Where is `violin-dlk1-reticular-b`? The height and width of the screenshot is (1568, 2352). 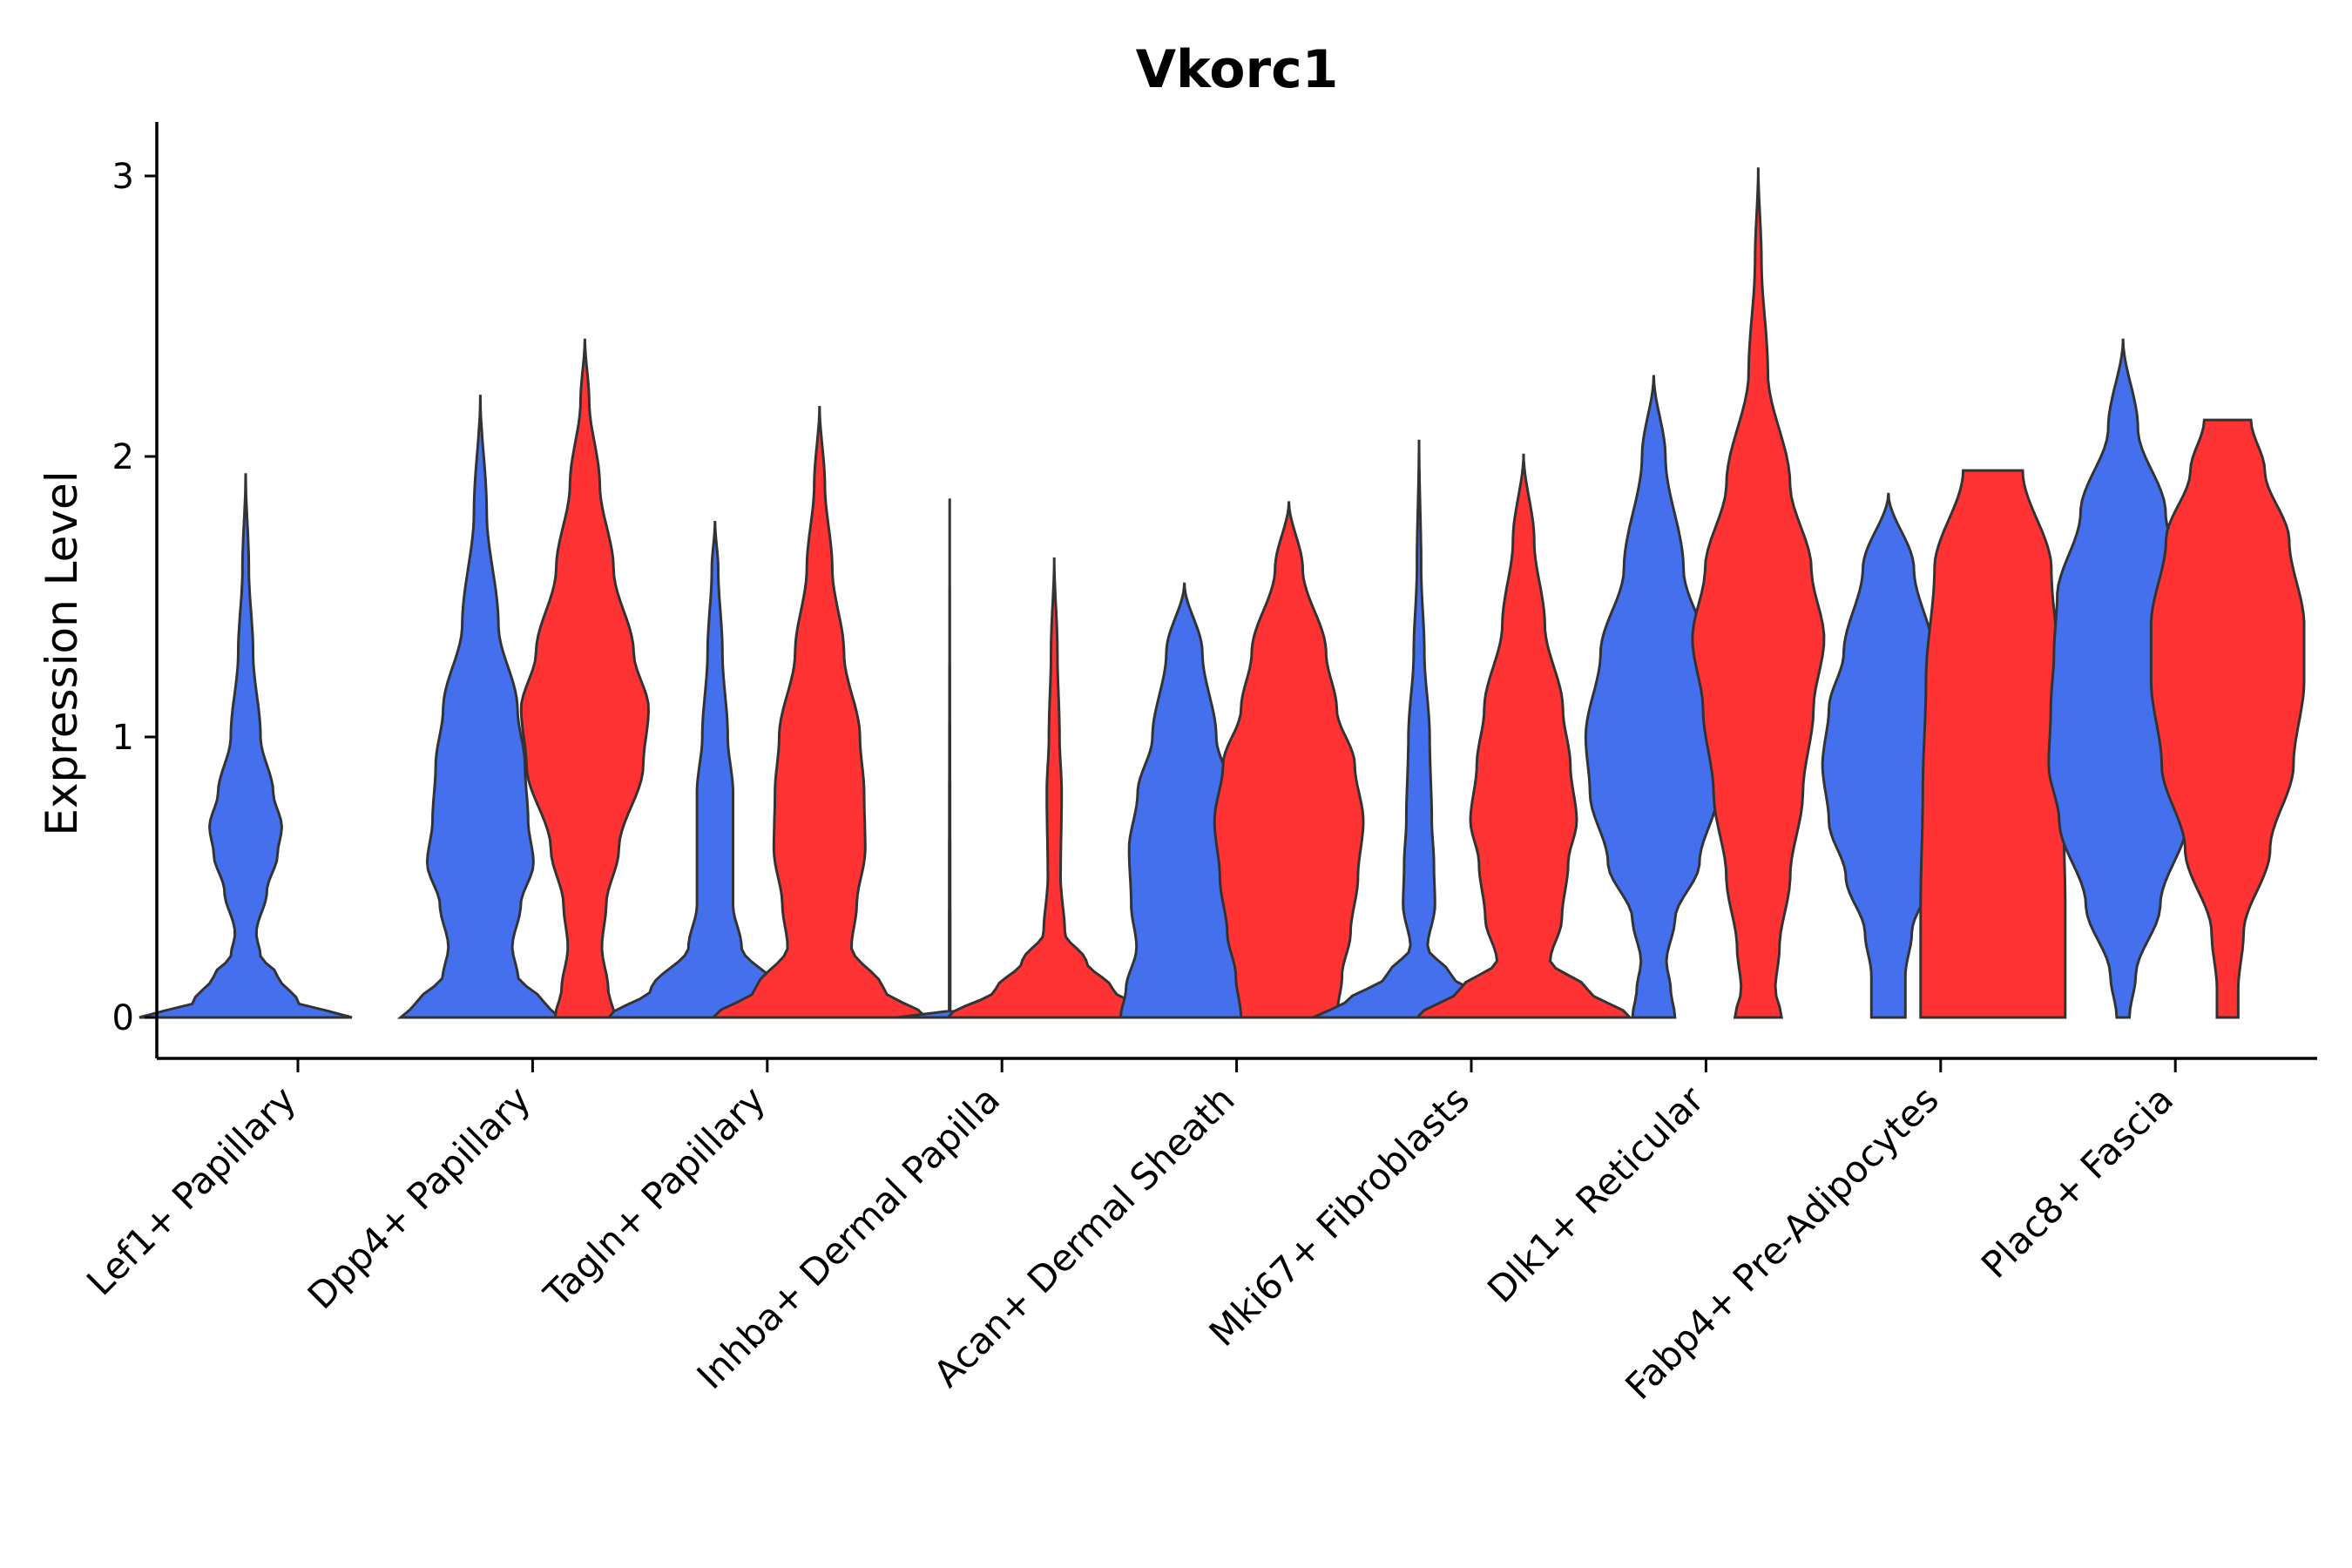 violin-dlk1-reticular-b is located at coordinates (1758, 593).